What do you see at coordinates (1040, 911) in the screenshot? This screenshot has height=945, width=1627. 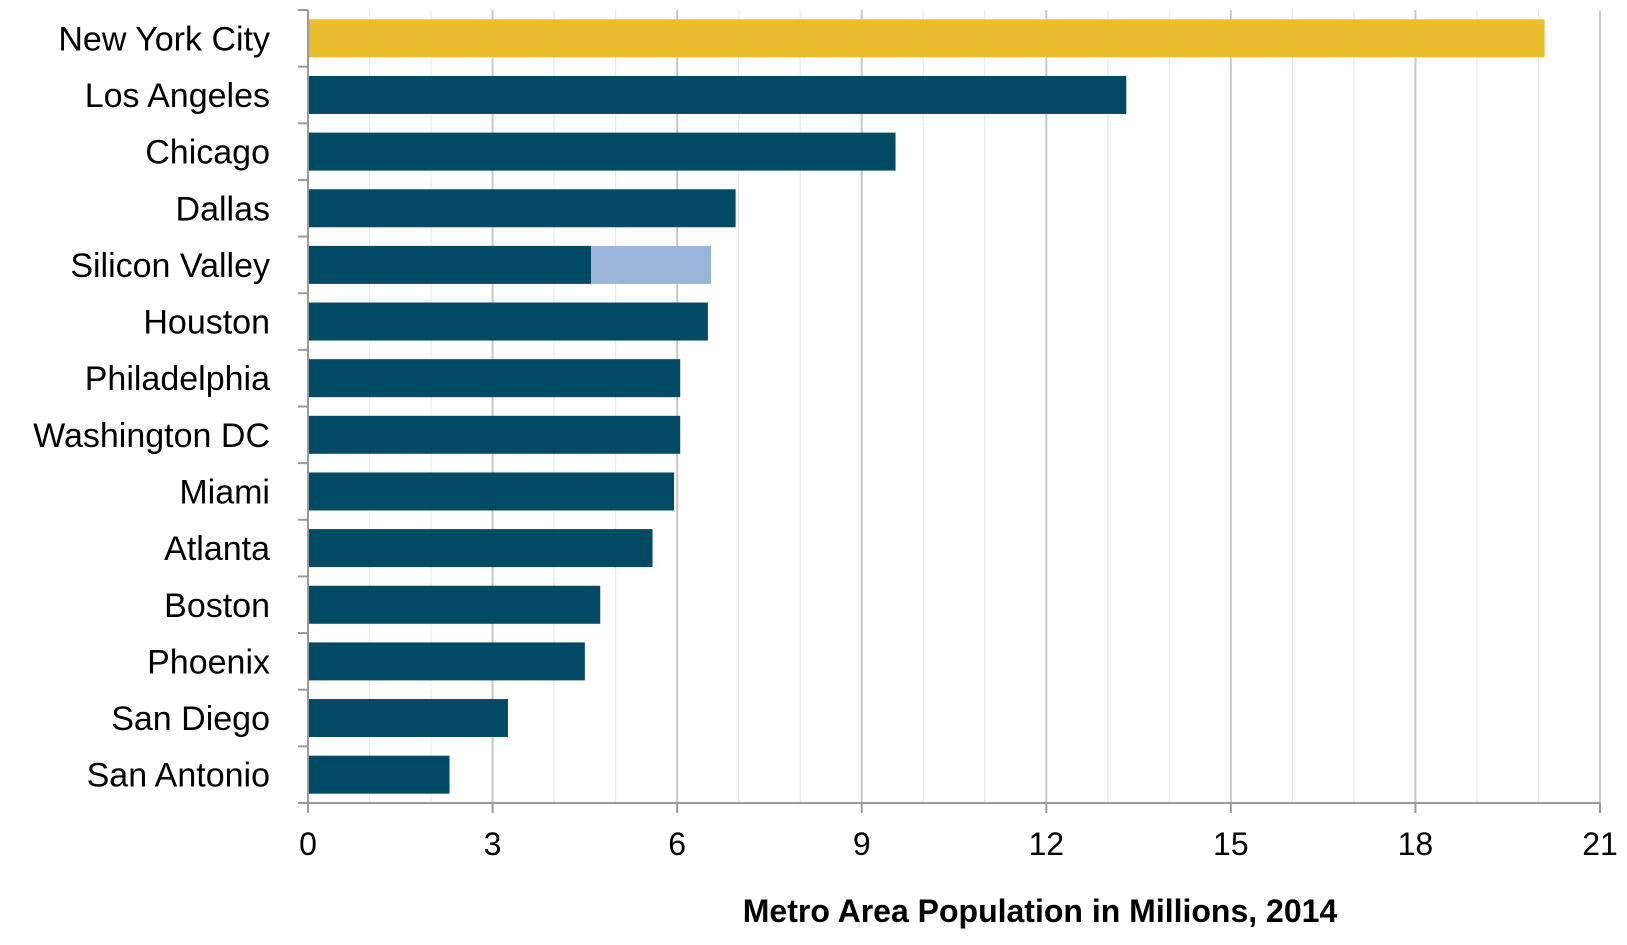 I see `x-axis-title: Metro Area Population in Millions, 2014` at bounding box center [1040, 911].